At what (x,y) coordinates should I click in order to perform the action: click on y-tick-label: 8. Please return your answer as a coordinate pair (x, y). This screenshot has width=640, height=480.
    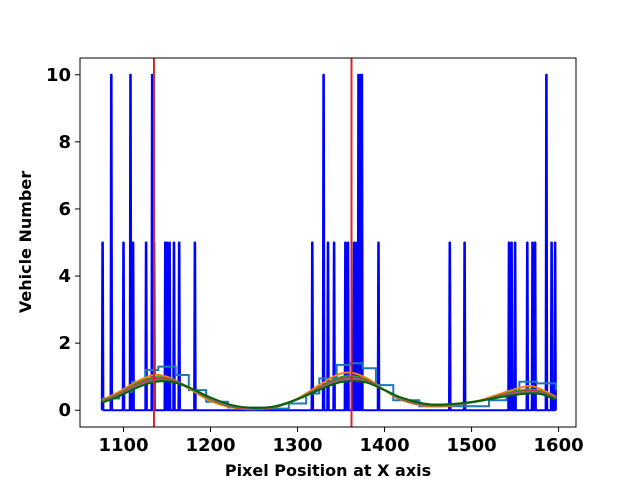
    Looking at the image, I should click on (64, 142).